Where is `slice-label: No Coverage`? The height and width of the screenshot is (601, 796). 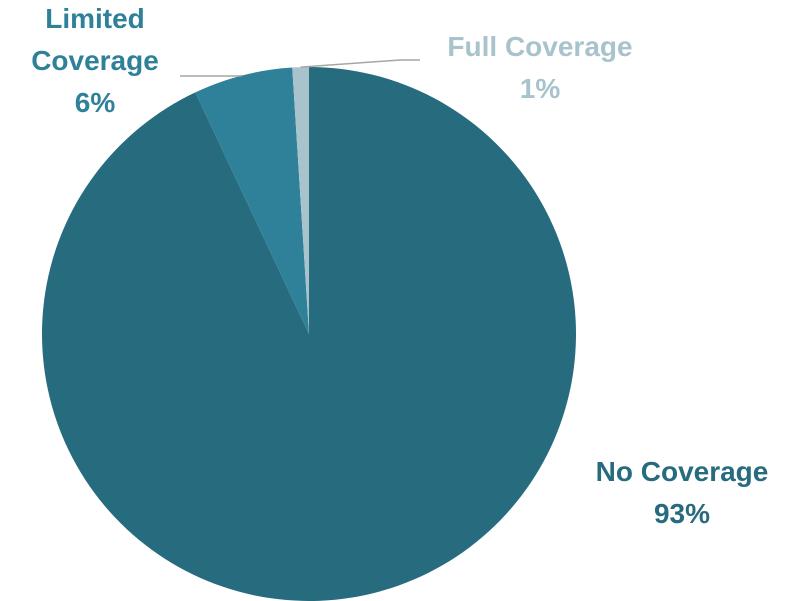 slice-label: No Coverage is located at coordinates (682, 471).